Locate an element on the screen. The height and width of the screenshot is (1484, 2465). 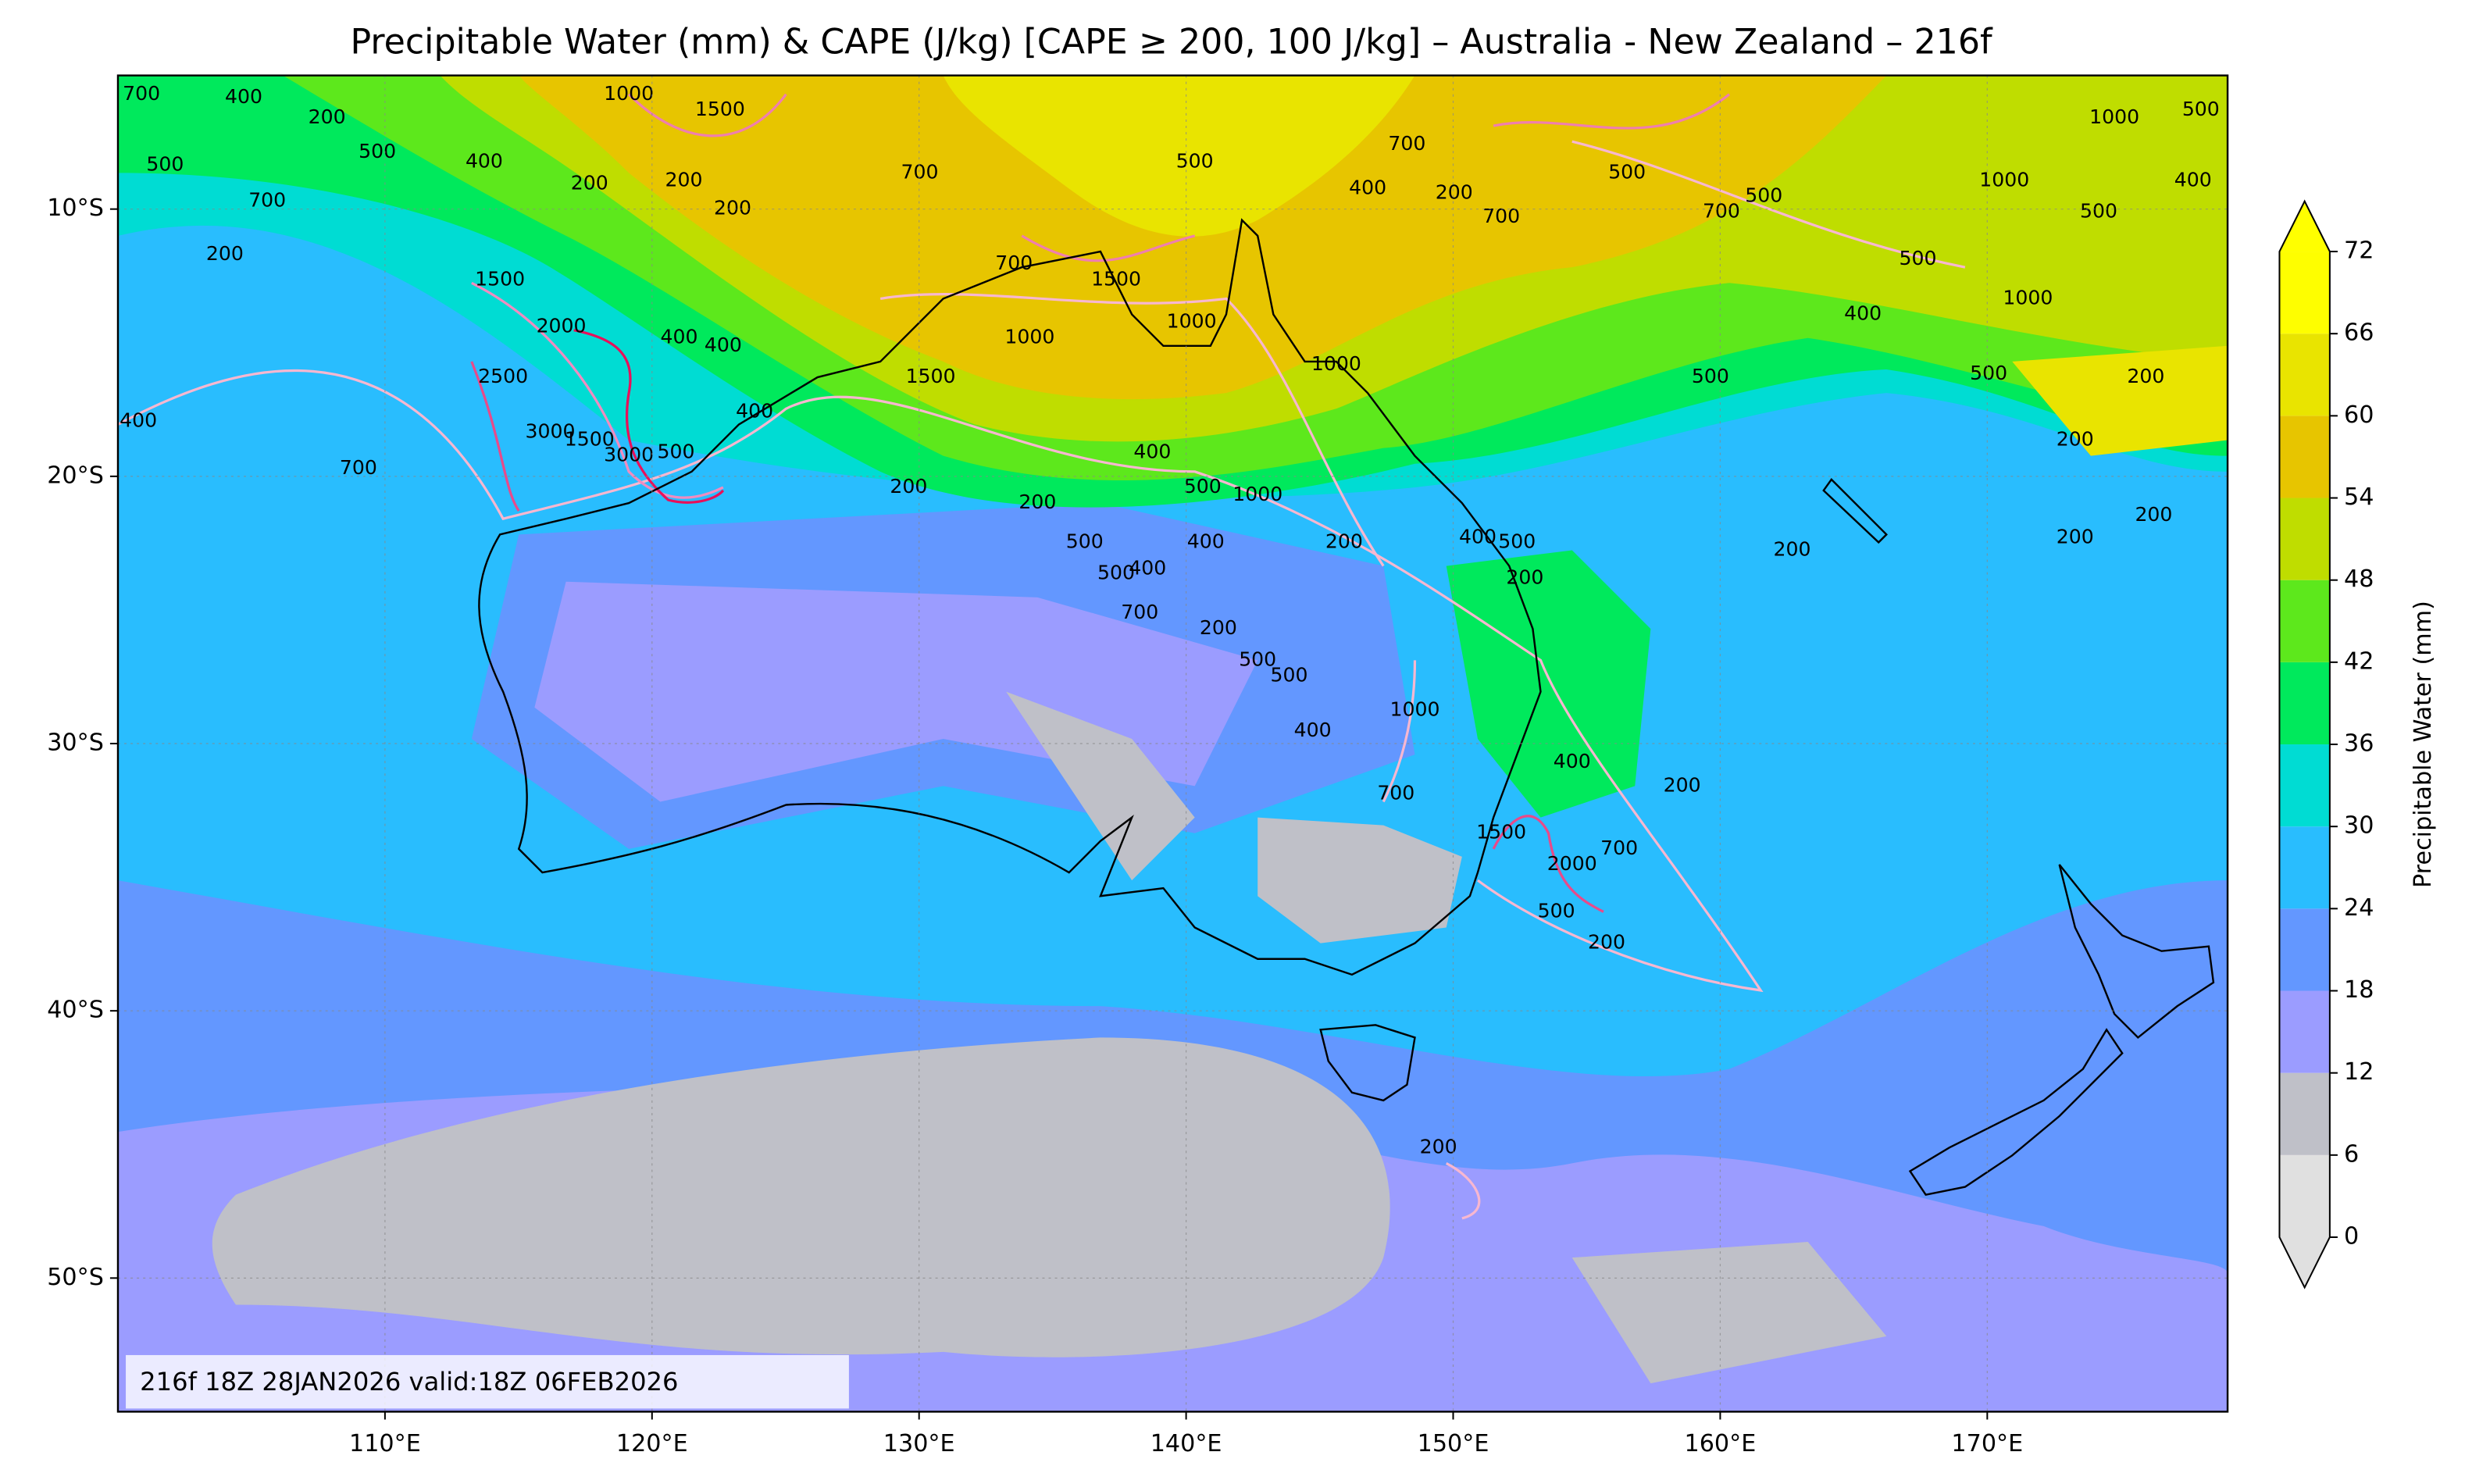
x-tick-label: 110°E is located at coordinates (385, 1443).